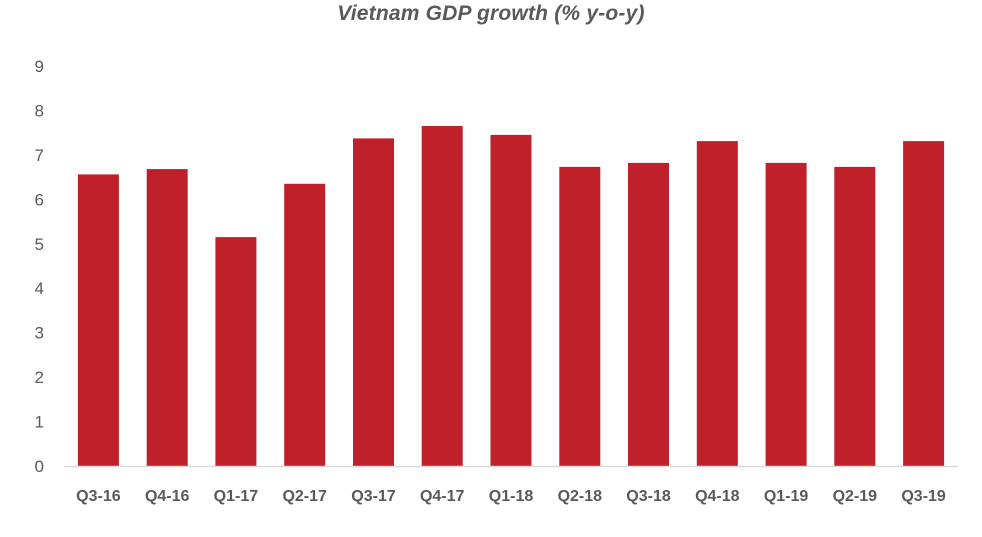  I want to click on y-tick-label: 0, so click(39, 466).